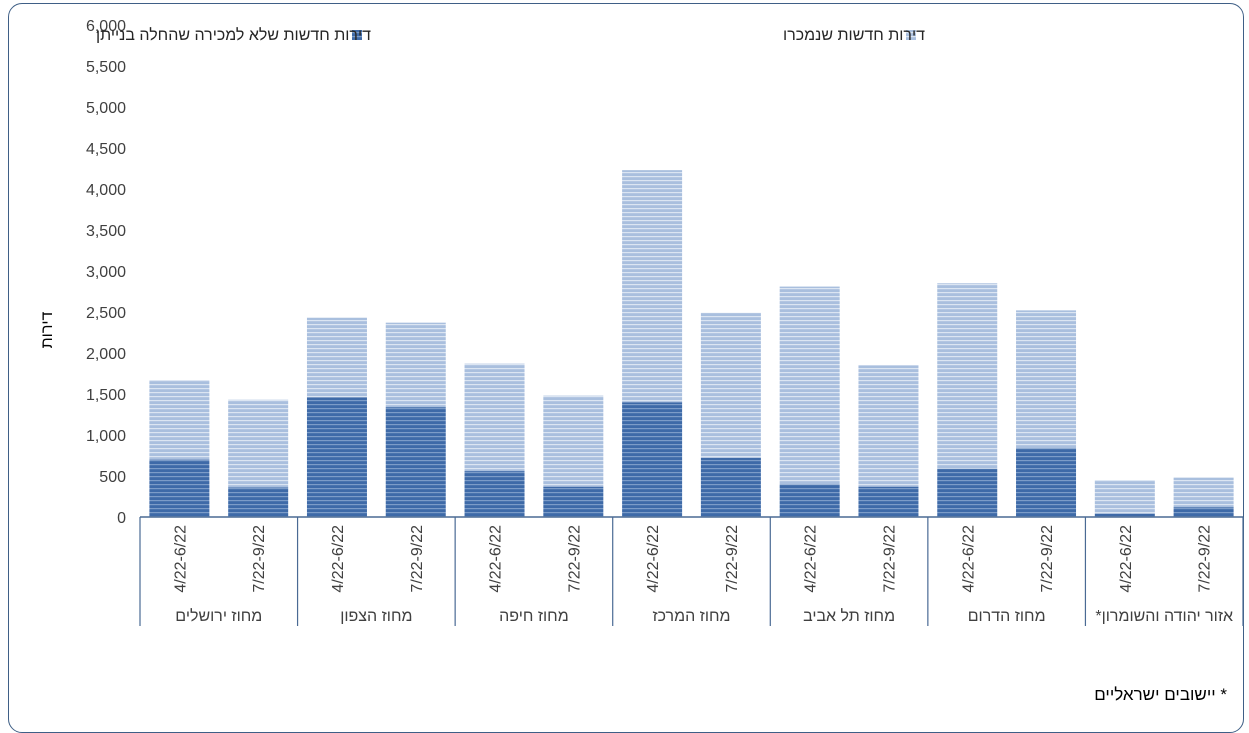 The height and width of the screenshot is (733, 1249). Describe the element at coordinates (106, 108) in the screenshot. I see `y-tick-label: 5,000` at that location.